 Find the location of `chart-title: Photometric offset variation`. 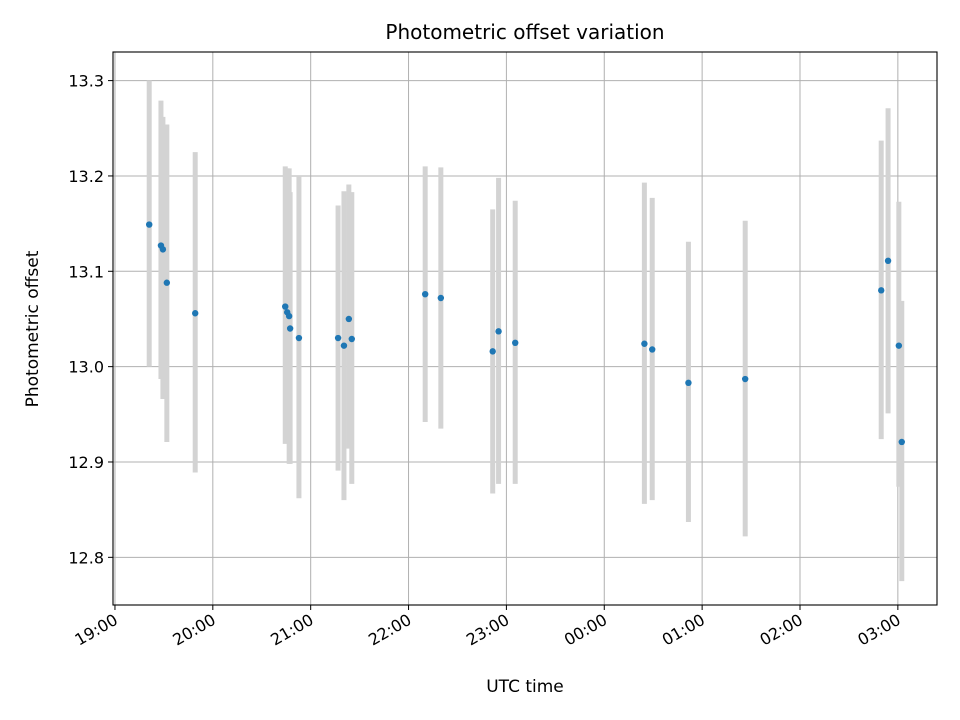

chart-title: Photometric offset variation is located at coordinates (524, 32).